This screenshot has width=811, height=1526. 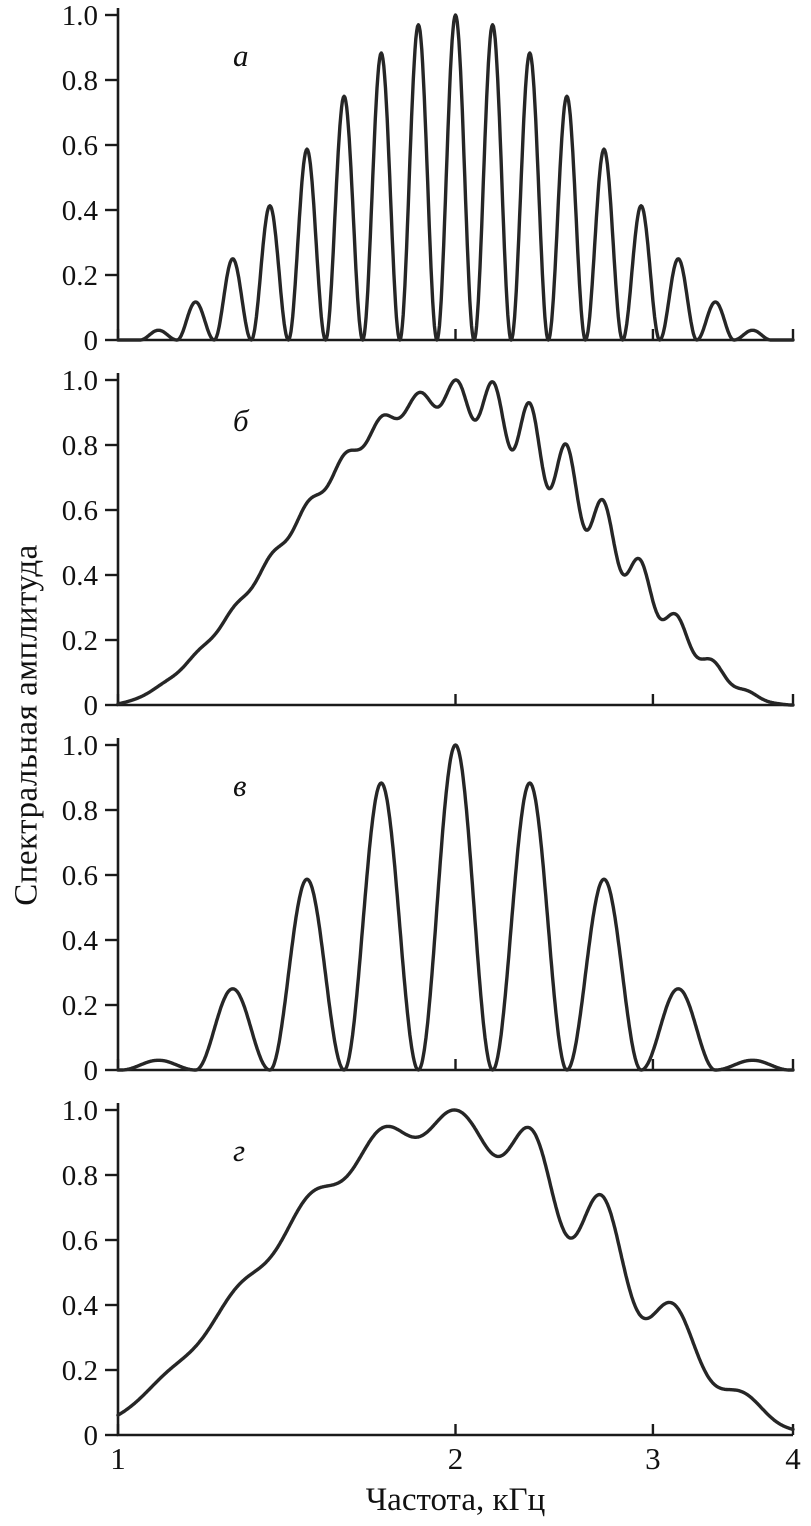 I want to click on x-axis-title: Частота, кГц, so click(x=455, y=1500).